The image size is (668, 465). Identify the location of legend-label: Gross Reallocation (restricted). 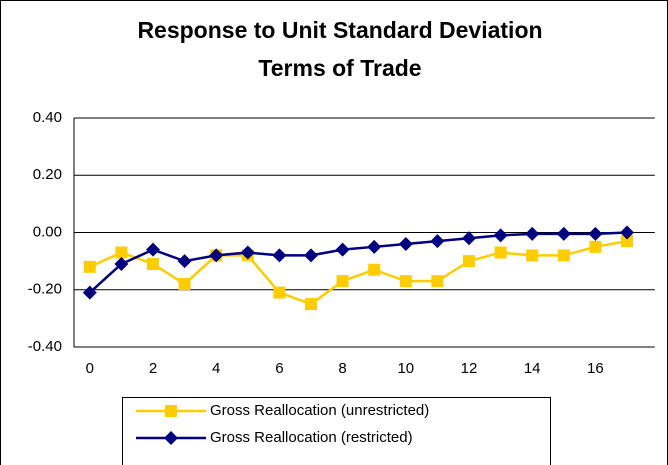
(311, 437).